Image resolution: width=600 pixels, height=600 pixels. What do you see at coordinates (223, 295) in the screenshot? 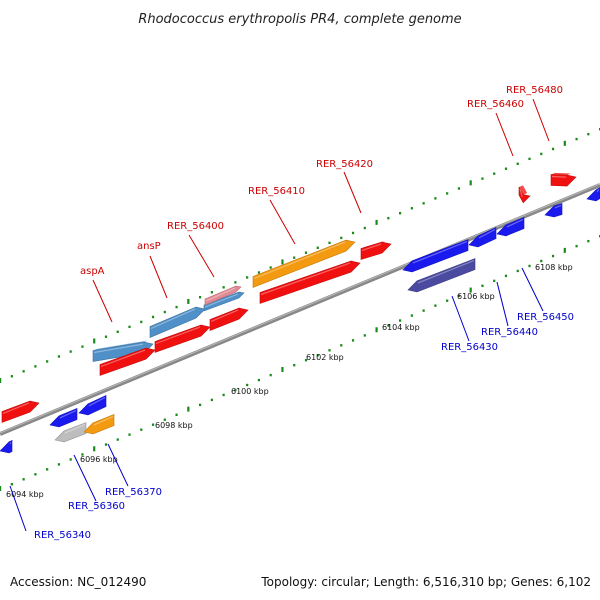
I see `gene-RER_56400-partial` at bounding box center [223, 295].